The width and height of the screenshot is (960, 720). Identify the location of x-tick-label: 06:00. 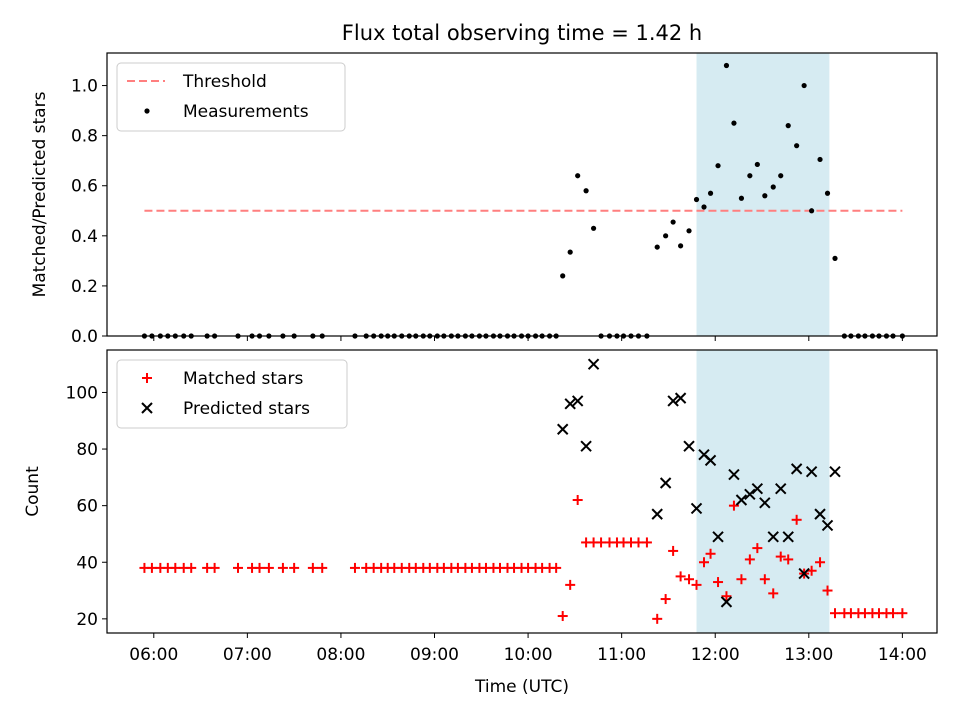
(153, 655).